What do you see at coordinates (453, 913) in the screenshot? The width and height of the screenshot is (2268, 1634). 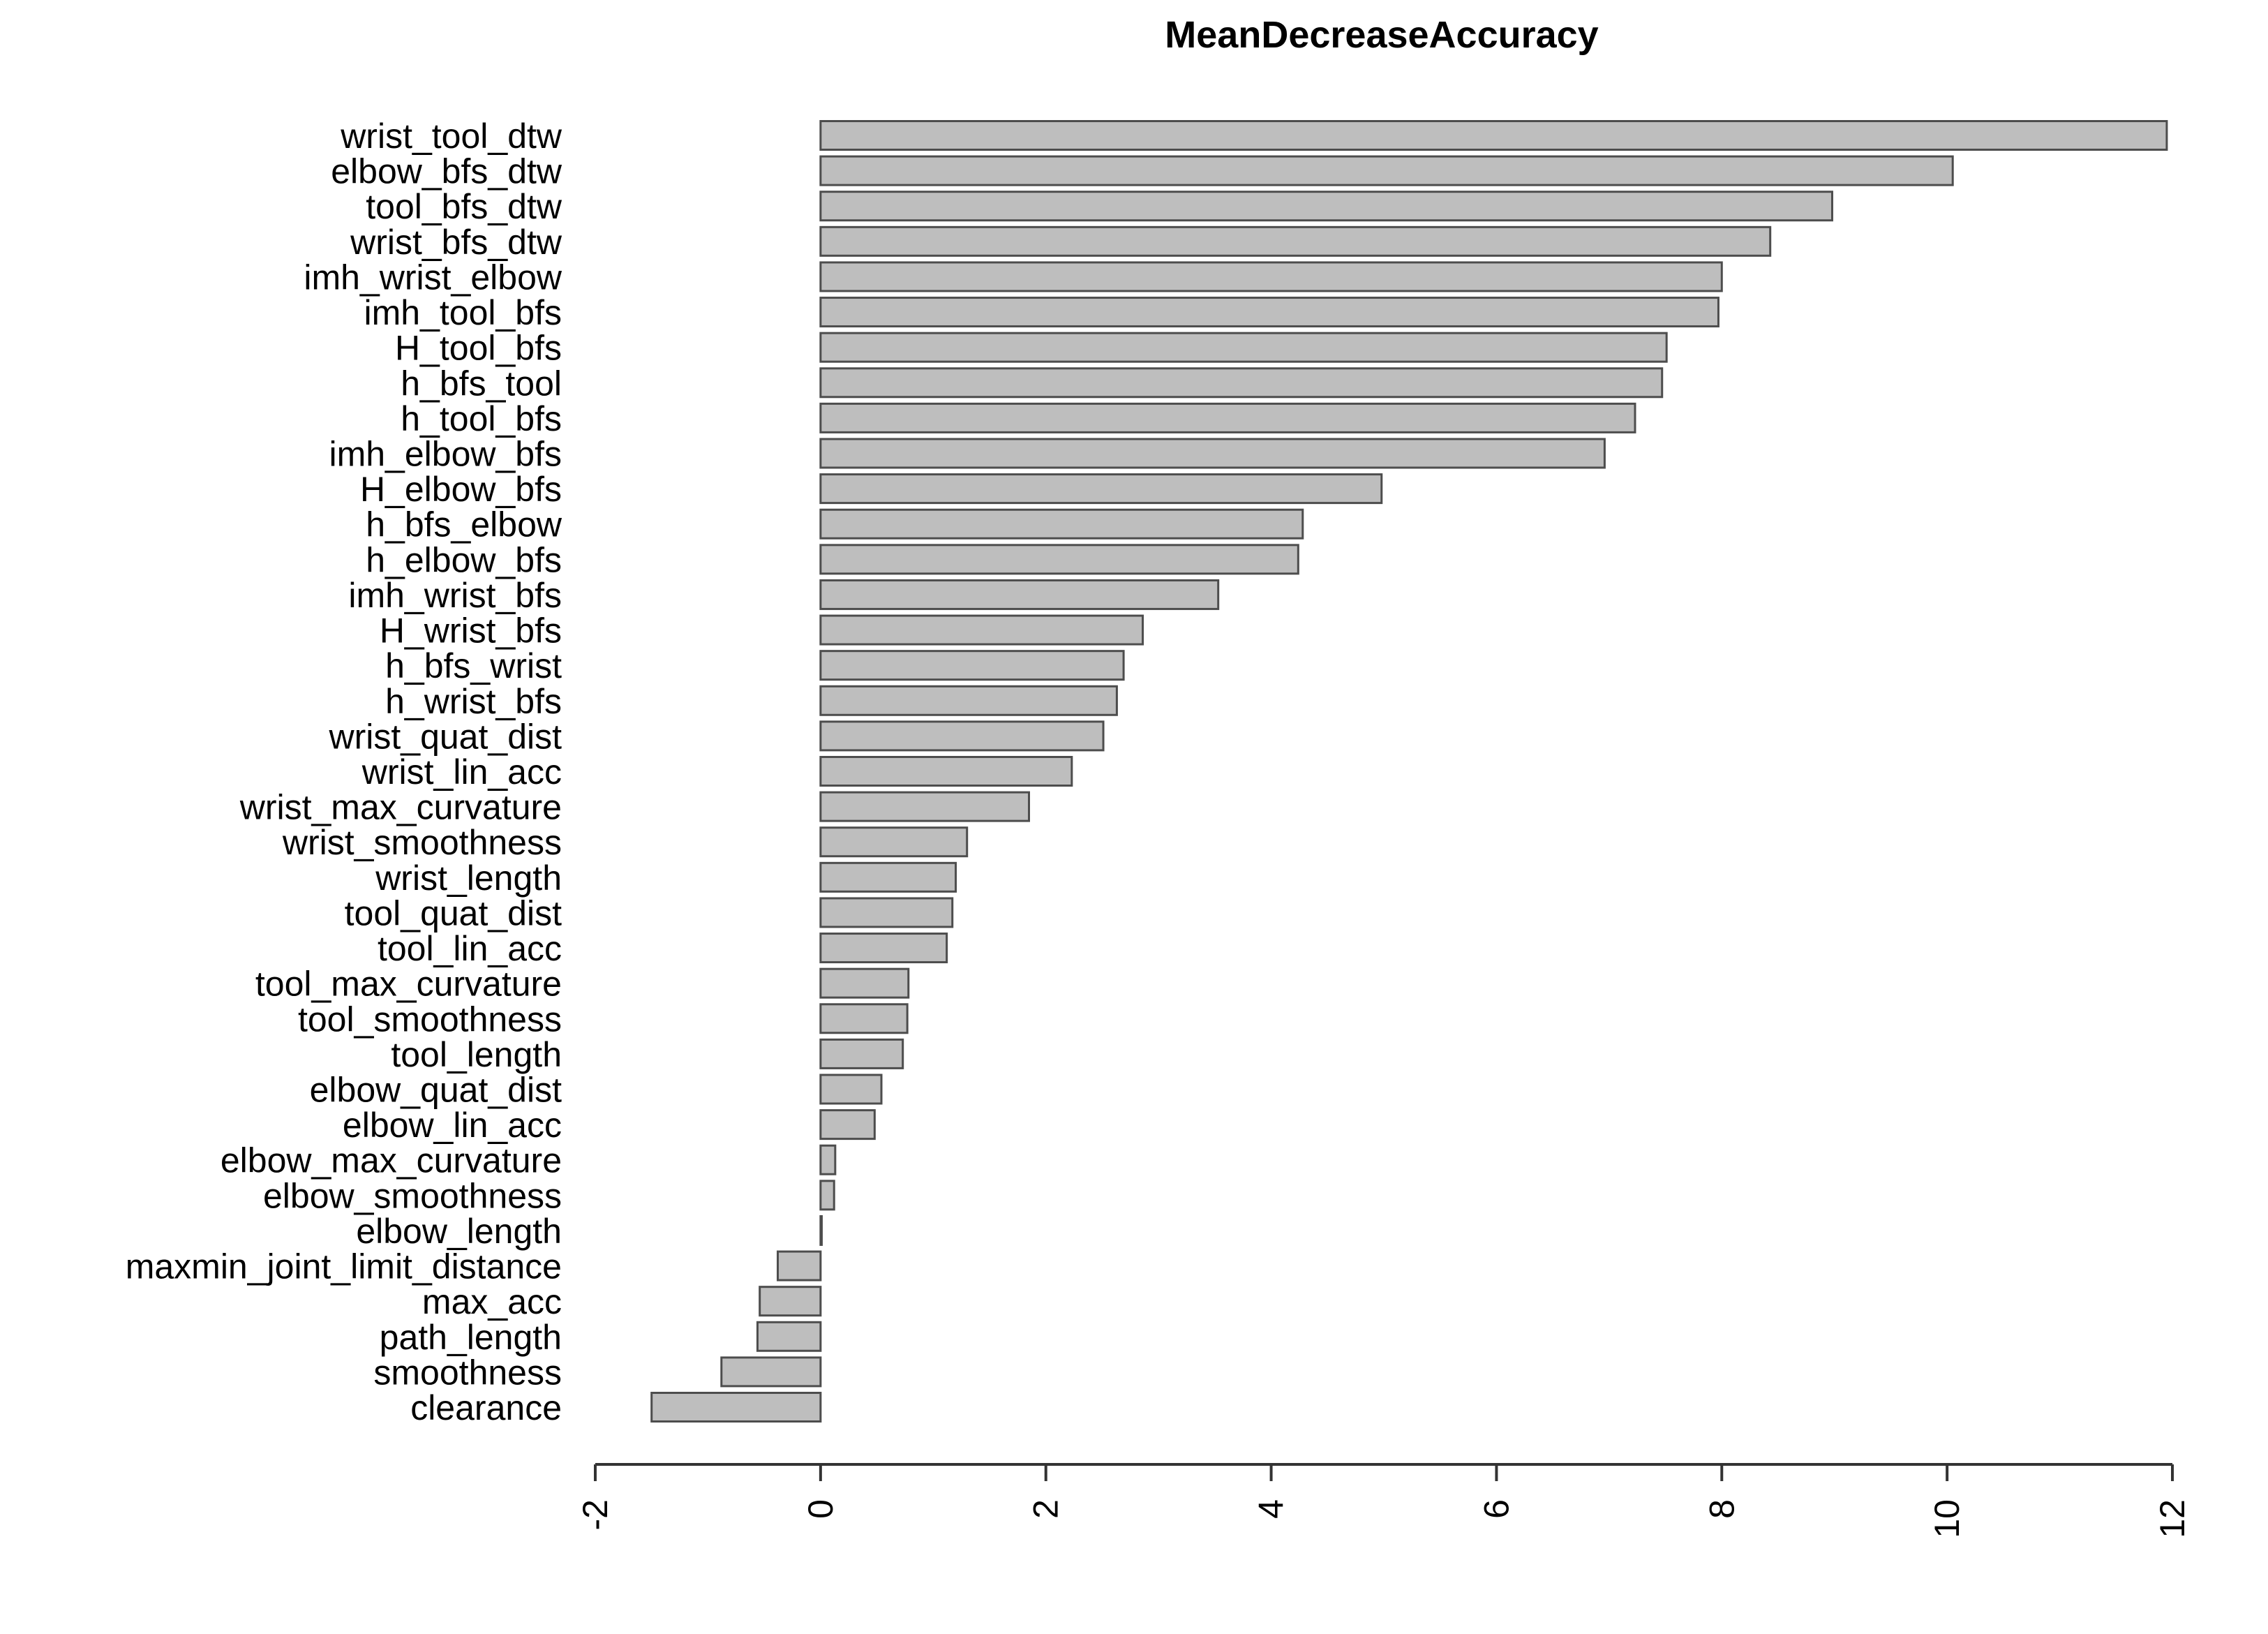 I see `category-label: tool_quat_dist` at bounding box center [453, 913].